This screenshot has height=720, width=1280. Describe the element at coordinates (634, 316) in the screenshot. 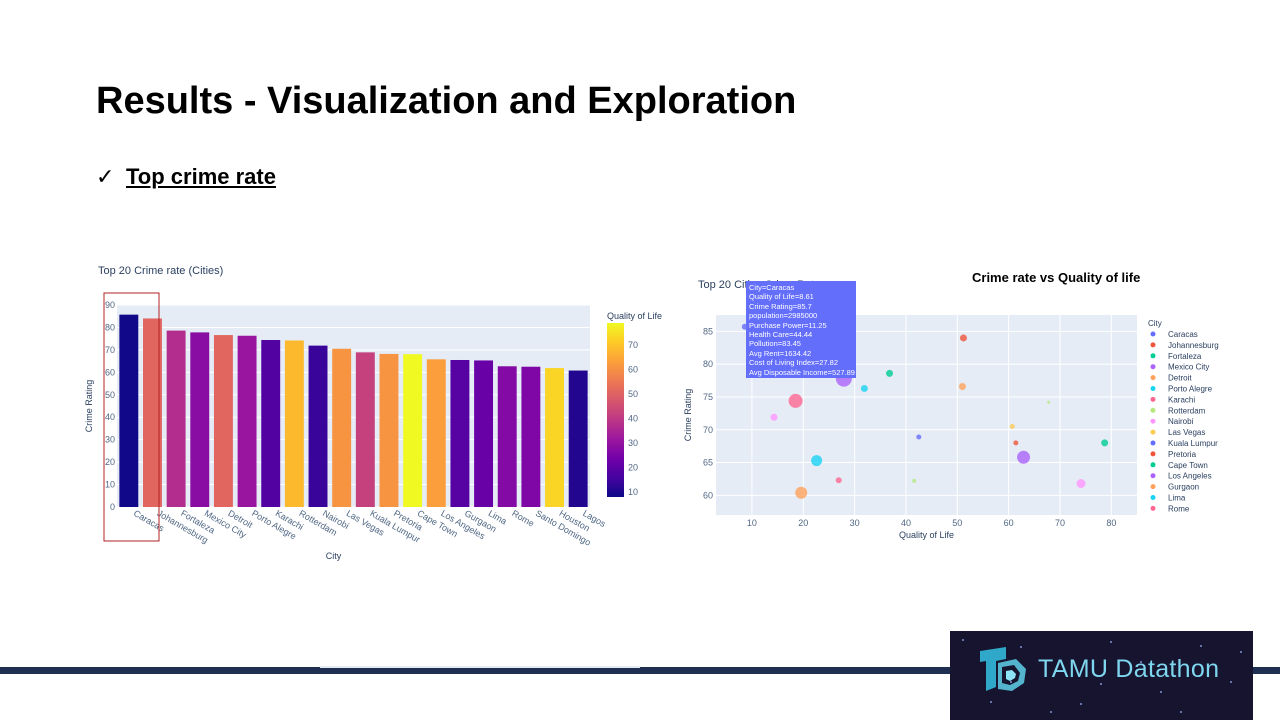

I see `colorbar-title: Quality of Life` at that location.